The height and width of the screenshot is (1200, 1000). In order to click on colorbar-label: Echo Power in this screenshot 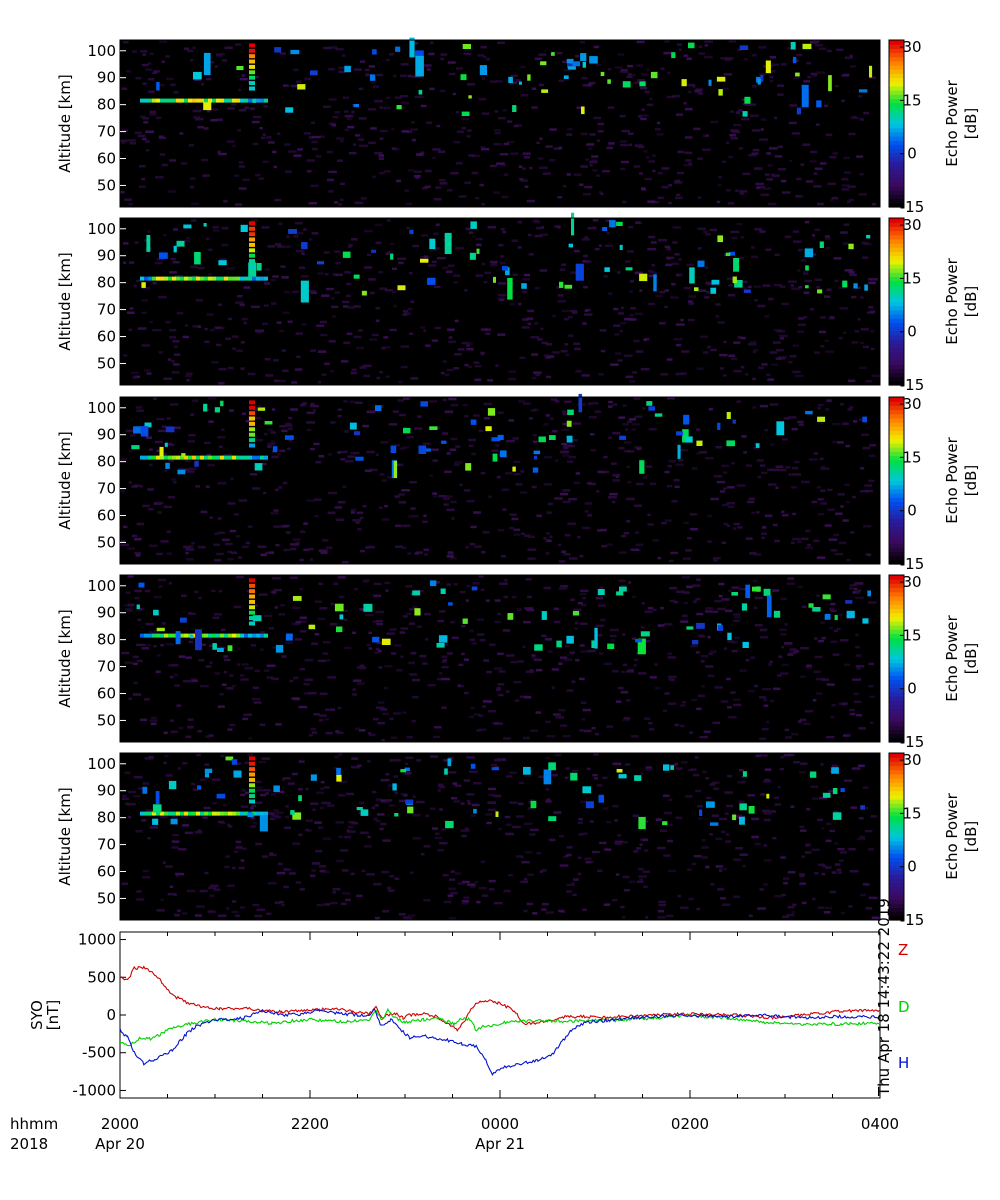, I will do `click(952, 479)`.